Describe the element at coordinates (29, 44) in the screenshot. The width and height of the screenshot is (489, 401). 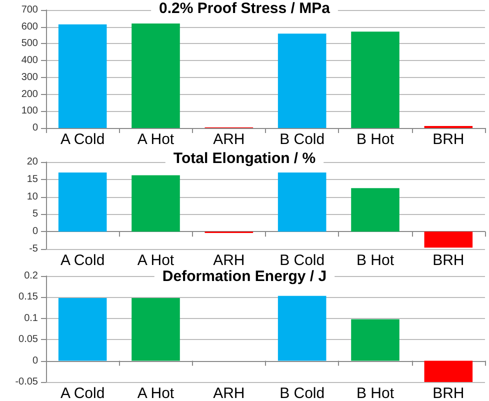
I see `y-tick-label: 500` at that location.